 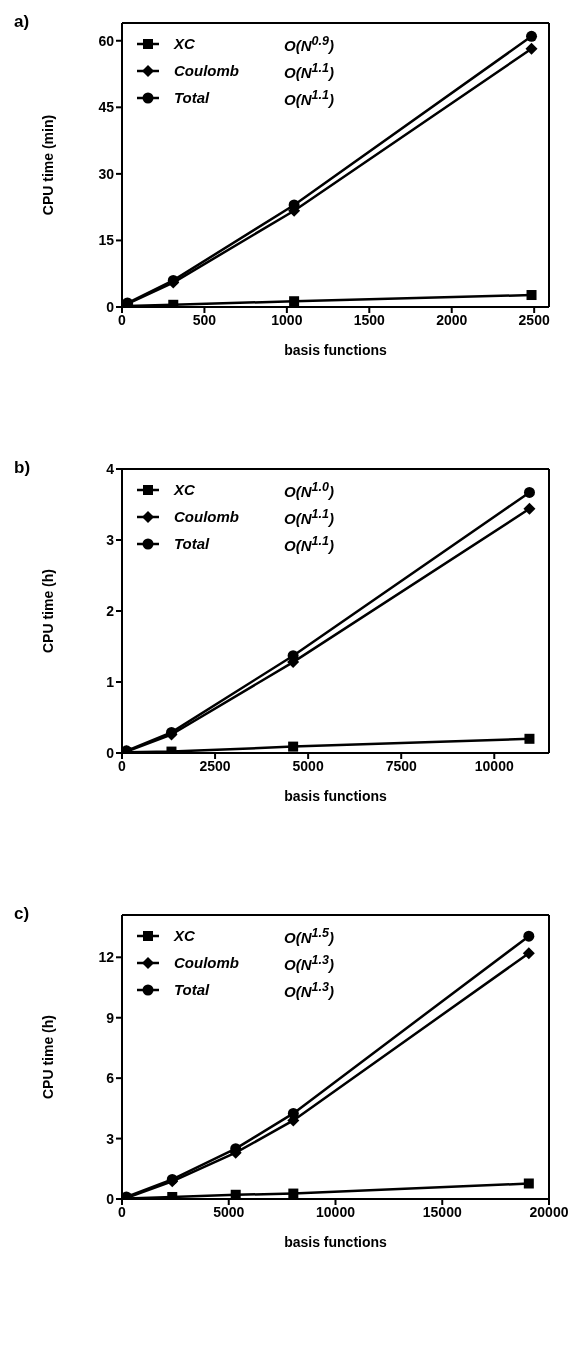 I want to click on y-tick-label: 15, so click(x=106, y=240).